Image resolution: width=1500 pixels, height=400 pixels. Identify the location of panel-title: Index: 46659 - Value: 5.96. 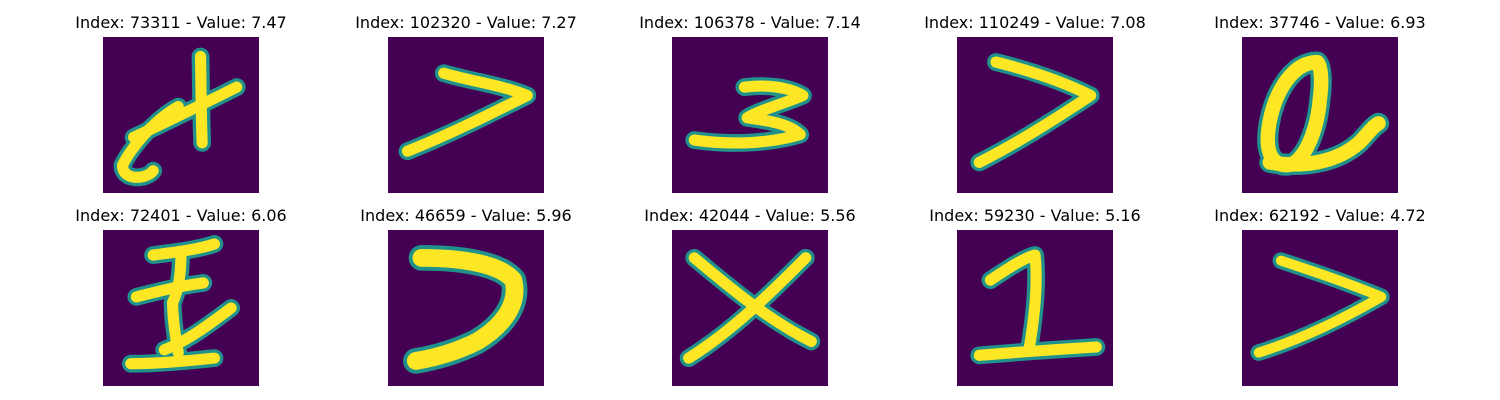
(466, 215).